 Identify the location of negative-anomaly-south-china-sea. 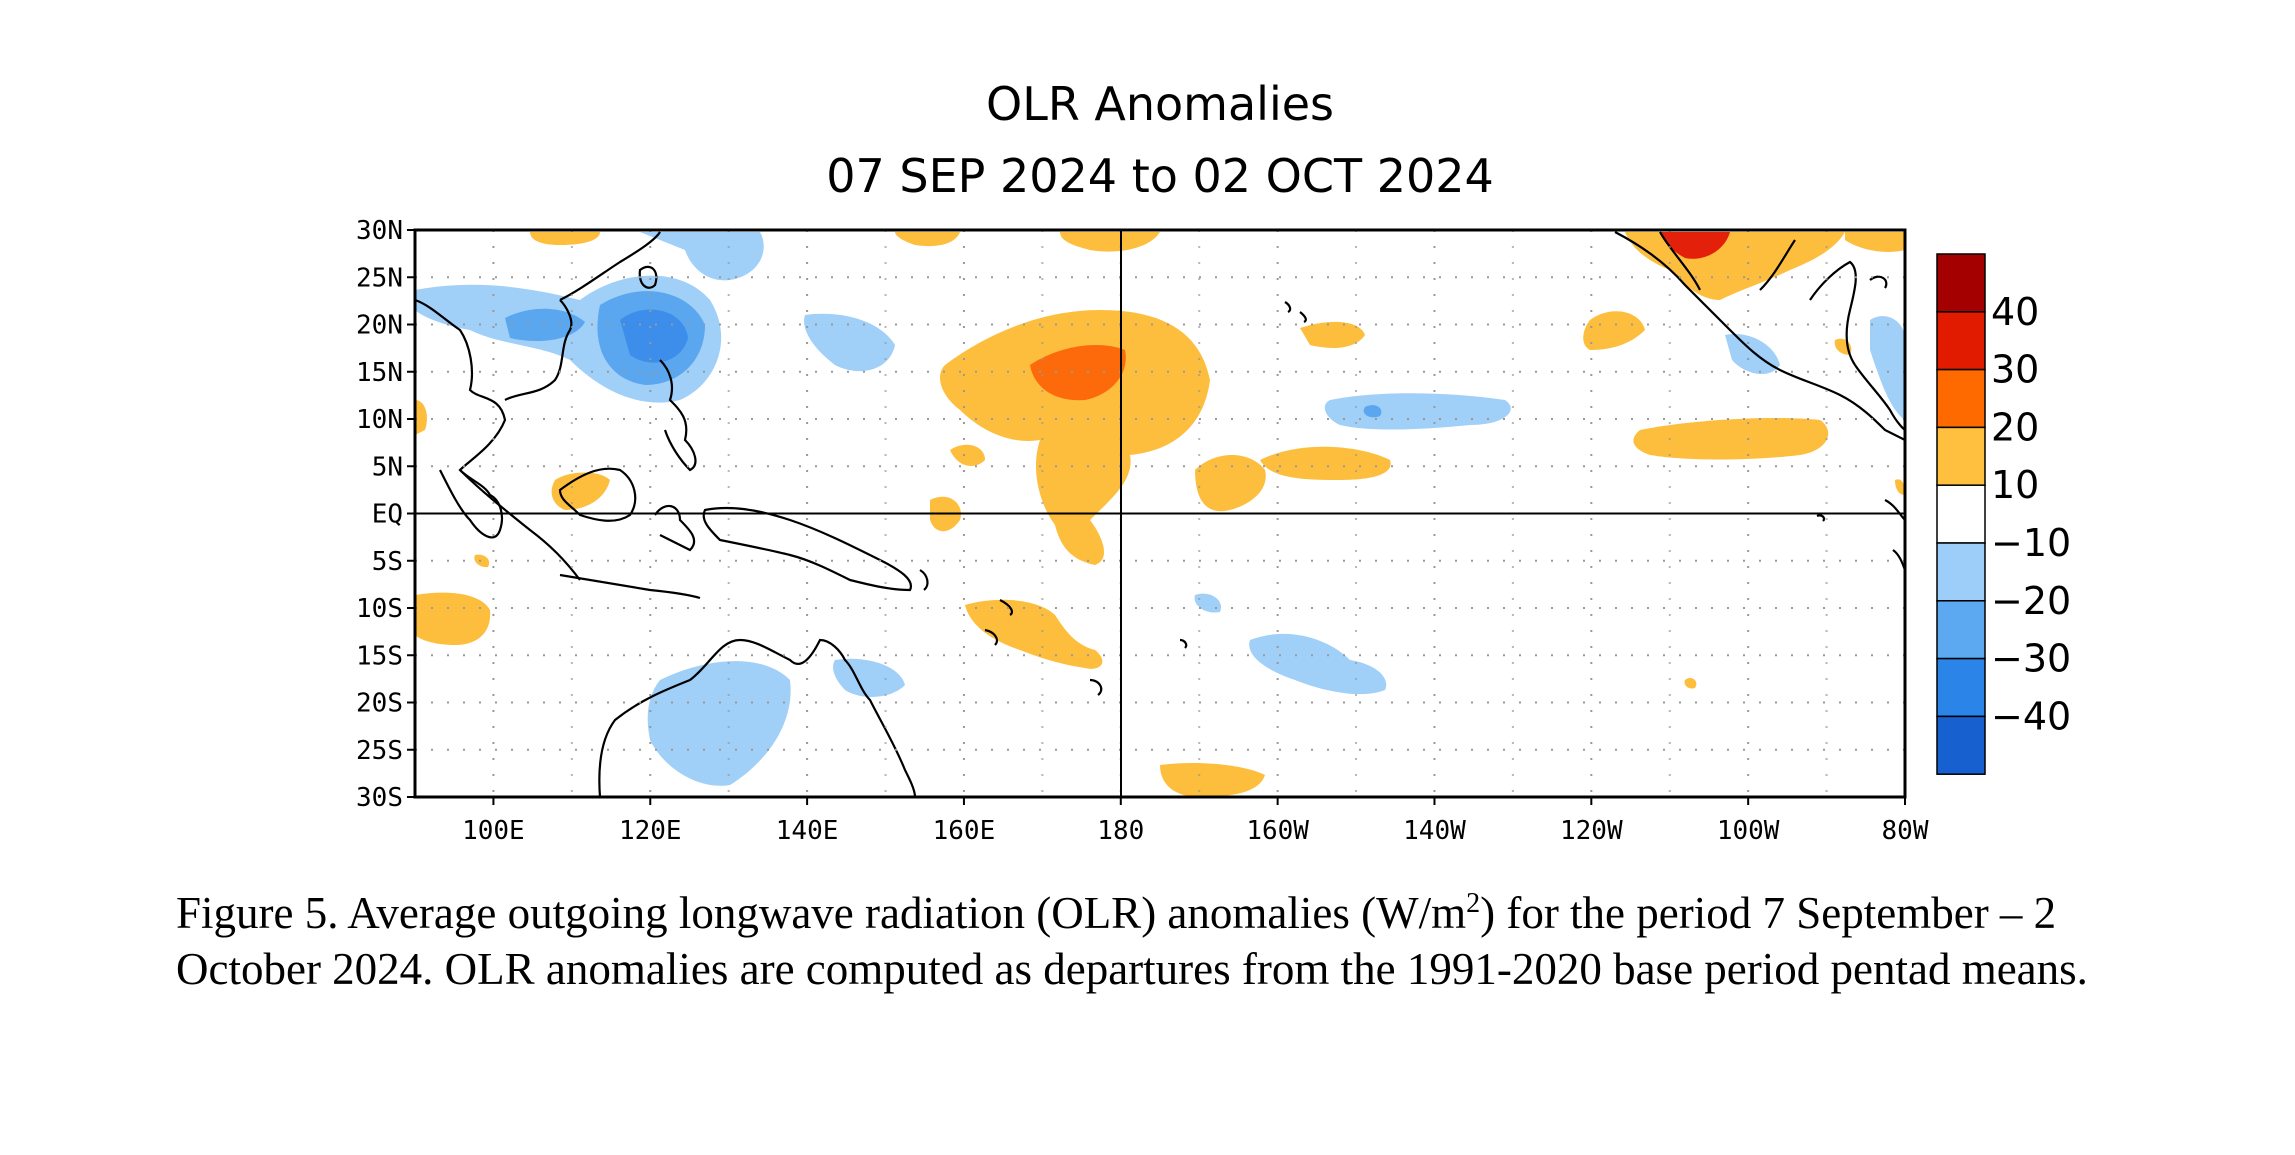
(849, 342).